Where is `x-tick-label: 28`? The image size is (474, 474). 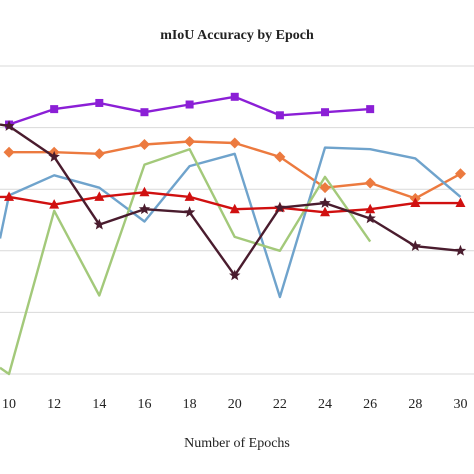
x-tick-label: 28 is located at coordinates (415, 404).